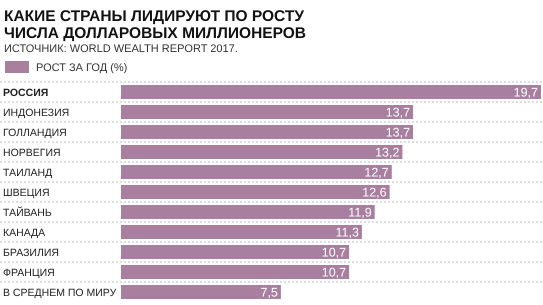 The width and height of the screenshot is (543, 305). Describe the element at coordinates (36, 112) in the screenshot. I see `y-tick-label: ИНДОНЕЗИЯ` at that location.